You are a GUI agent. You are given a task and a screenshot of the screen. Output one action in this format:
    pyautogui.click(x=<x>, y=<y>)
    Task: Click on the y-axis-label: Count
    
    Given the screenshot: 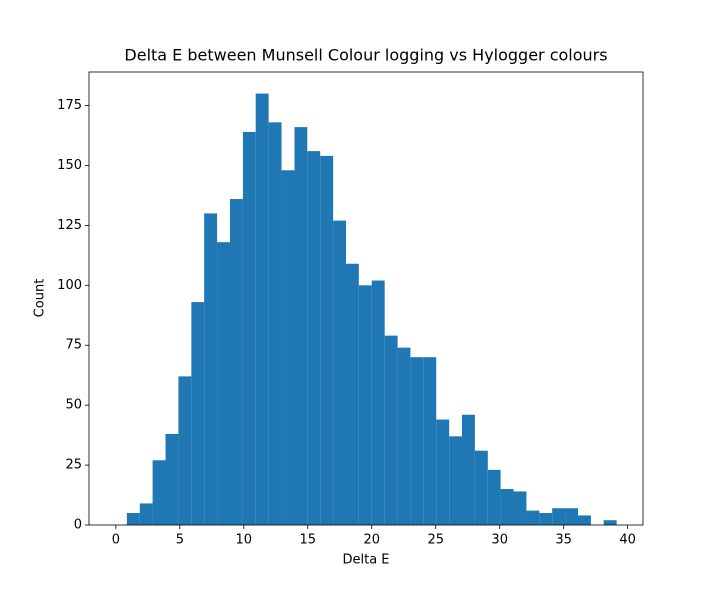 What is the action you would take?
    pyautogui.click(x=40, y=298)
    